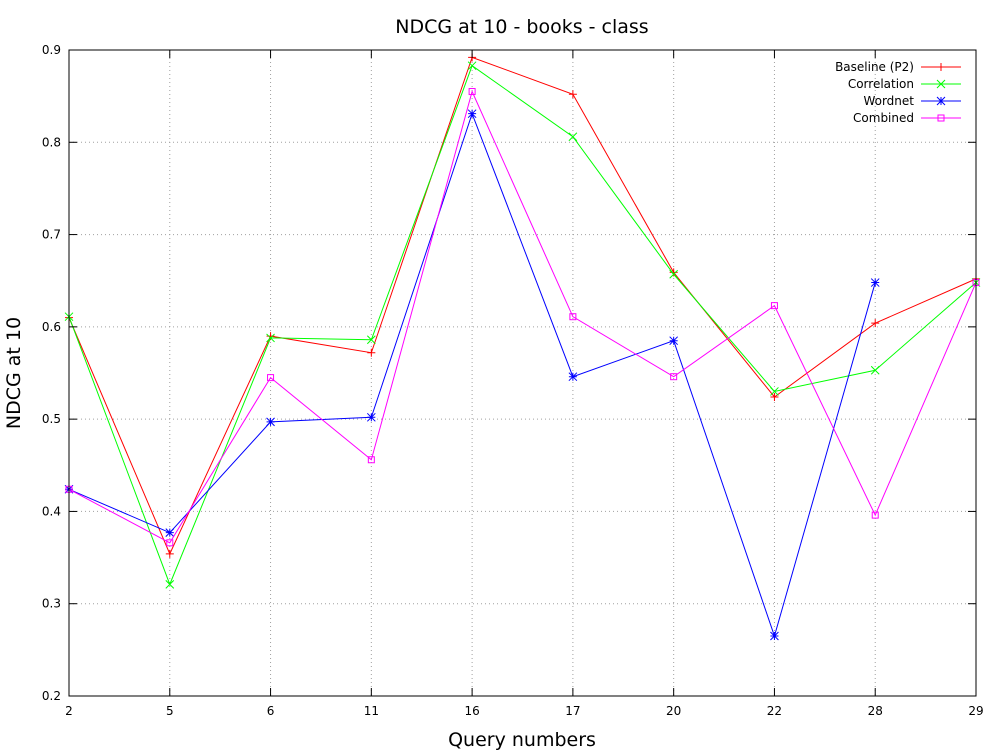 Image resolution: width=1000 pixels, height=750 pixels. I want to click on y-tick-label: 0.7, so click(51, 235).